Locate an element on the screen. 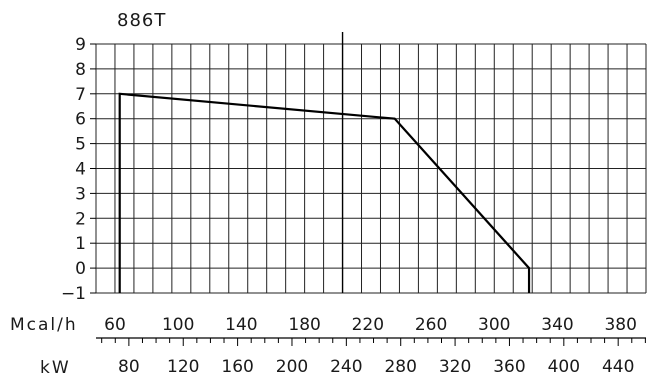 Image resolution: width=656 pixels, height=379 pixels. x-primary-tick-label: 220 is located at coordinates (368, 325).